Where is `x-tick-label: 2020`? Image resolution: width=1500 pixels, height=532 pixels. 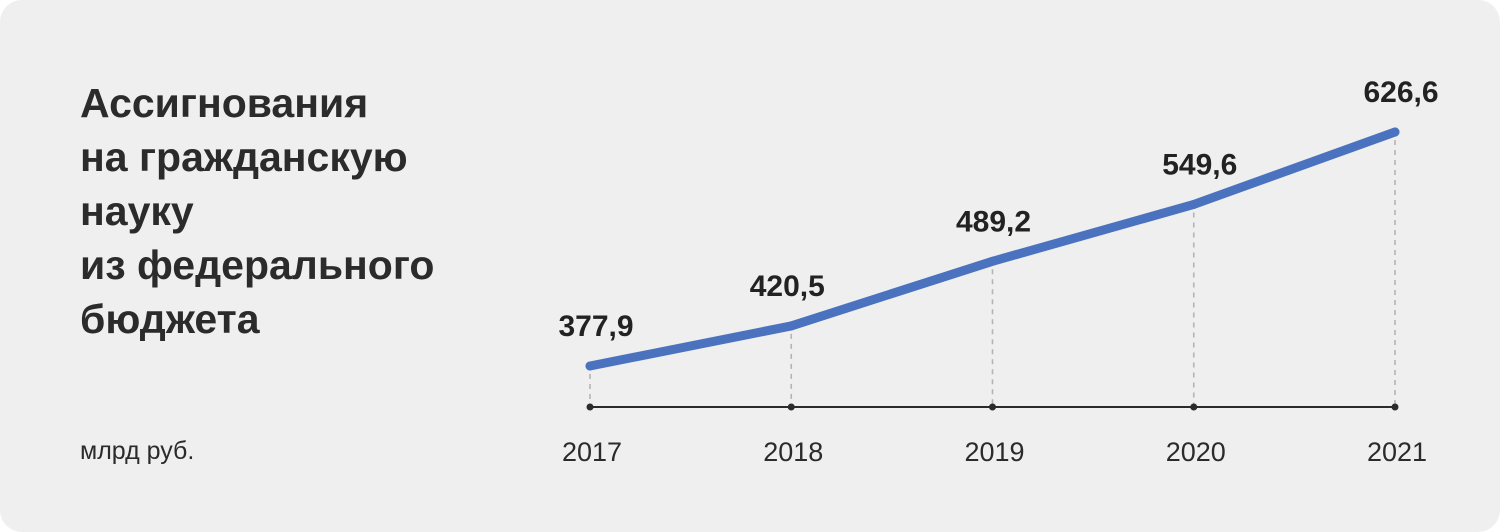 x-tick-label: 2020 is located at coordinates (1196, 452).